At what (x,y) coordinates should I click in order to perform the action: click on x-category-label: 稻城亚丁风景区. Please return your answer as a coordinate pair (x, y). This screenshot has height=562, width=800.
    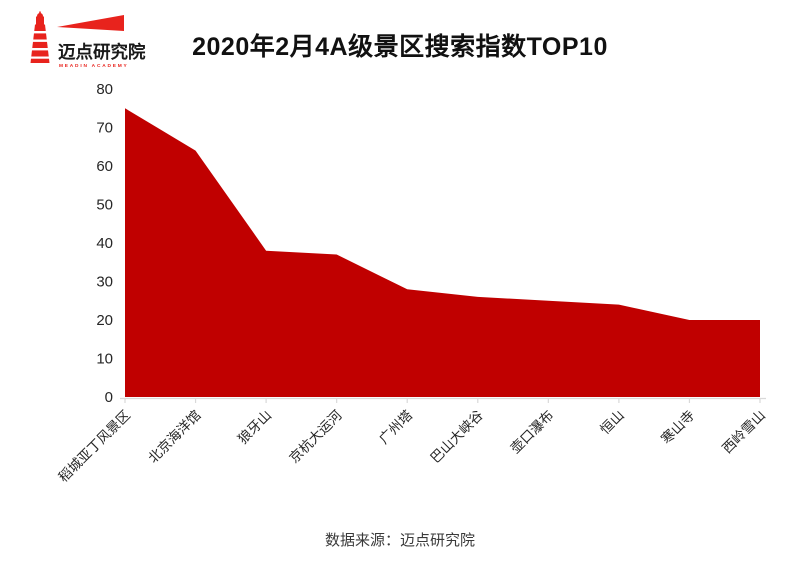
    Looking at the image, I should click on (94, 446).